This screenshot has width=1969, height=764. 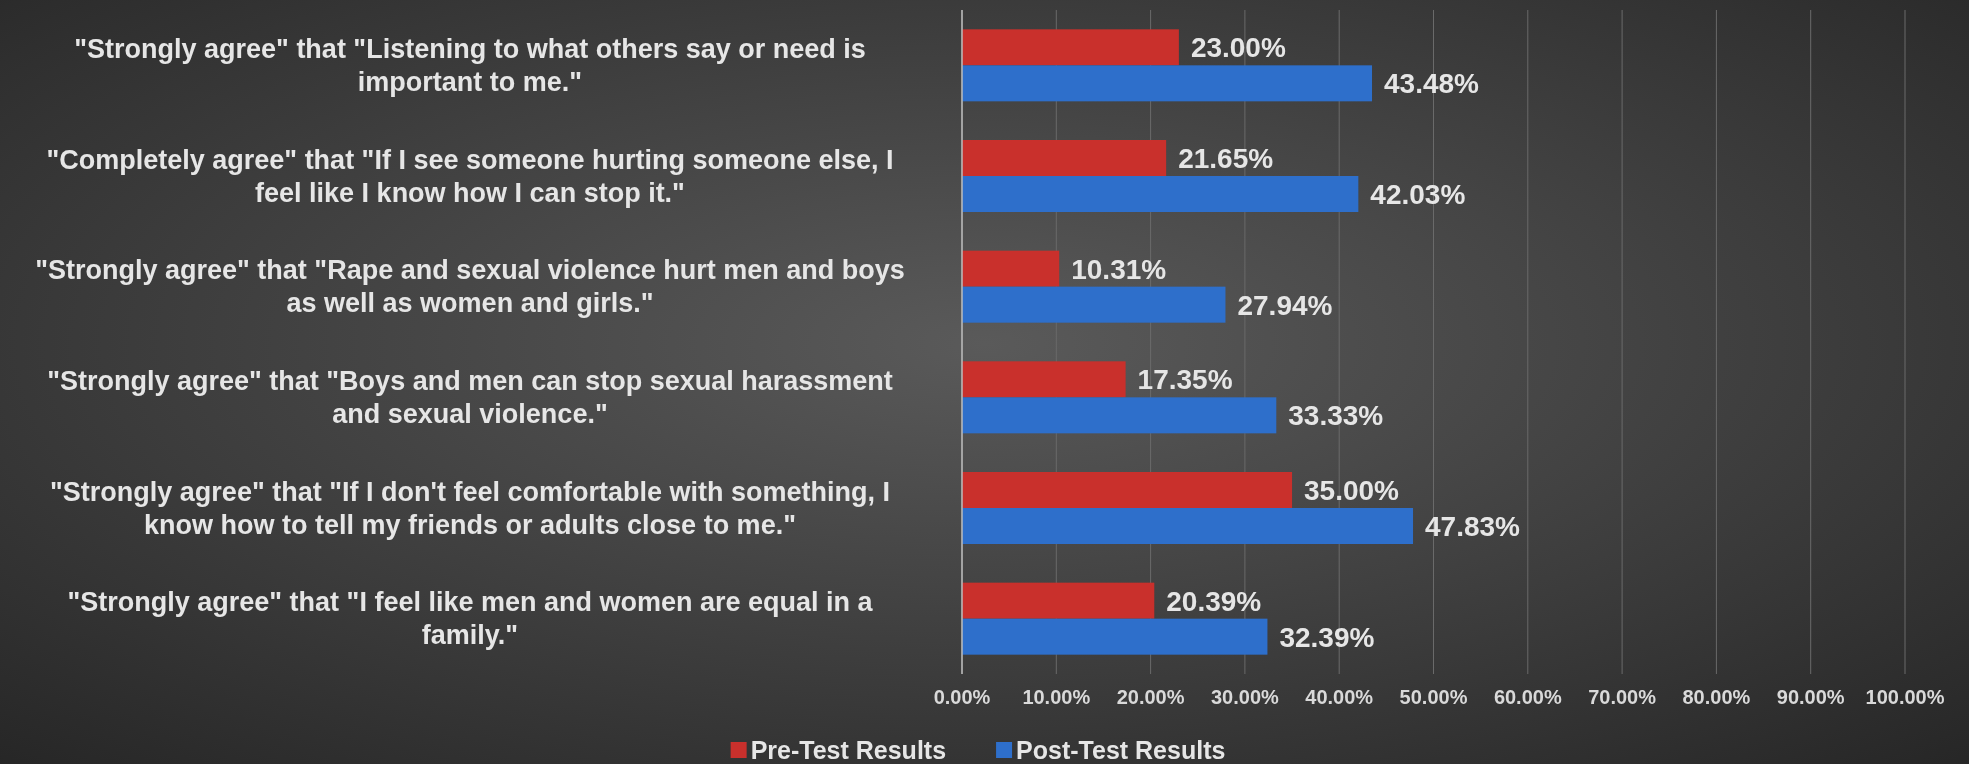 I want to click on x-tick-label: 80.00%, so click(x=1716, y=697).